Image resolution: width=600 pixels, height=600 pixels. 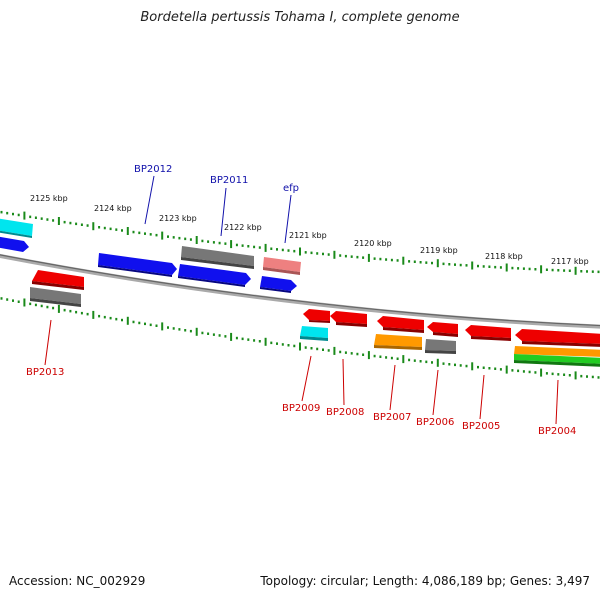 What do you see at coordinates (137, 264) in the screenshot?
I see `feature-blue-bp2012` at bounding box center [137, 264].